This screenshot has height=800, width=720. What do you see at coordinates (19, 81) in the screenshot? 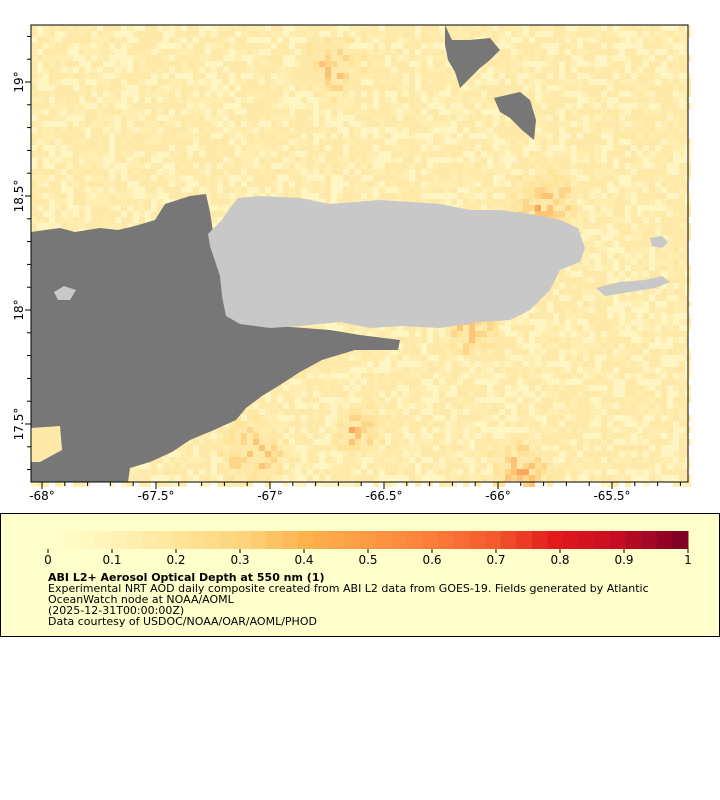
I see `y-tick-label: 19°` at bounding box center [19, 81].